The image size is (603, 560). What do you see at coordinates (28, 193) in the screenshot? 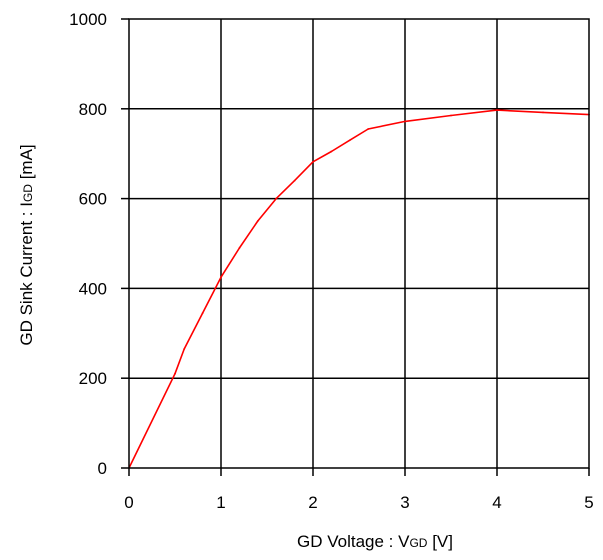
I see `y-axis-label-sub: GD` at bounding box center [28, 193].